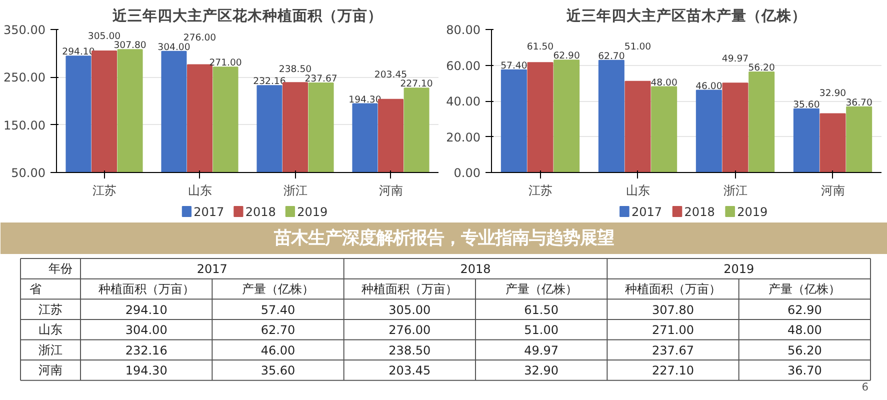  Describe the element at coordinates (247, 15) in the screenshot. I see `chart-title: 近三年四大主产区花木种植面积（万亩）` at that location.